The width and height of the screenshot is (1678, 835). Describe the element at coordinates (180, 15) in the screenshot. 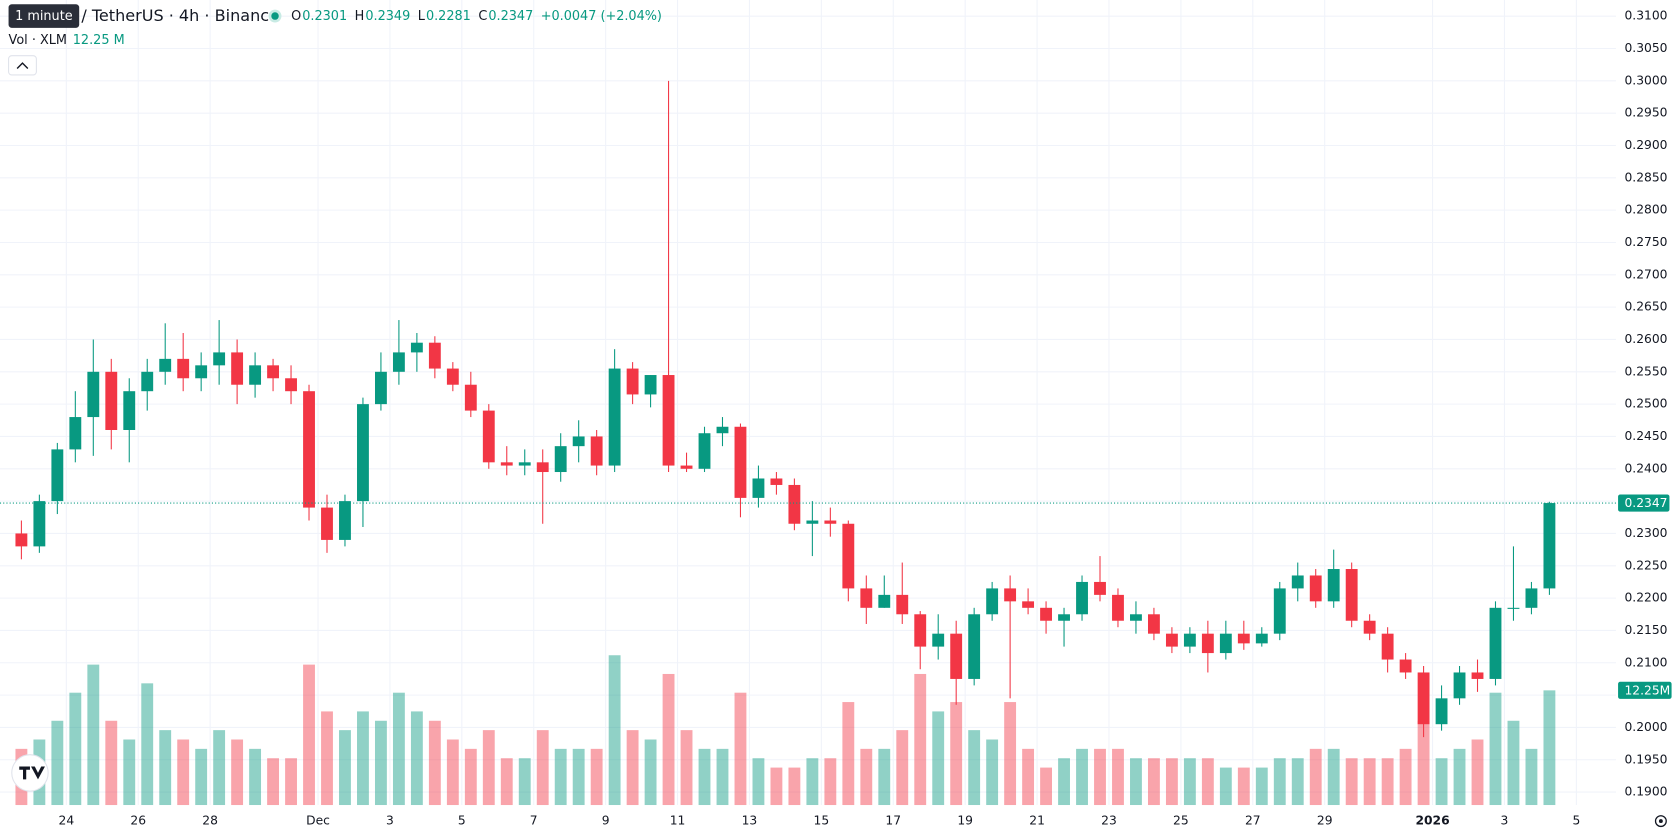

I see `symbol: / TetherUS · 4h · Binance` at that location.